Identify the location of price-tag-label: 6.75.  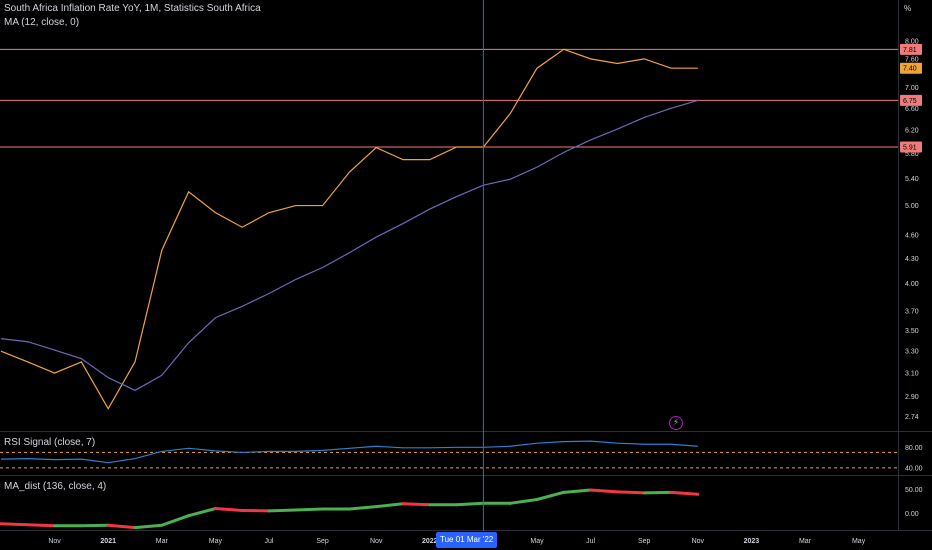
(910, 101).